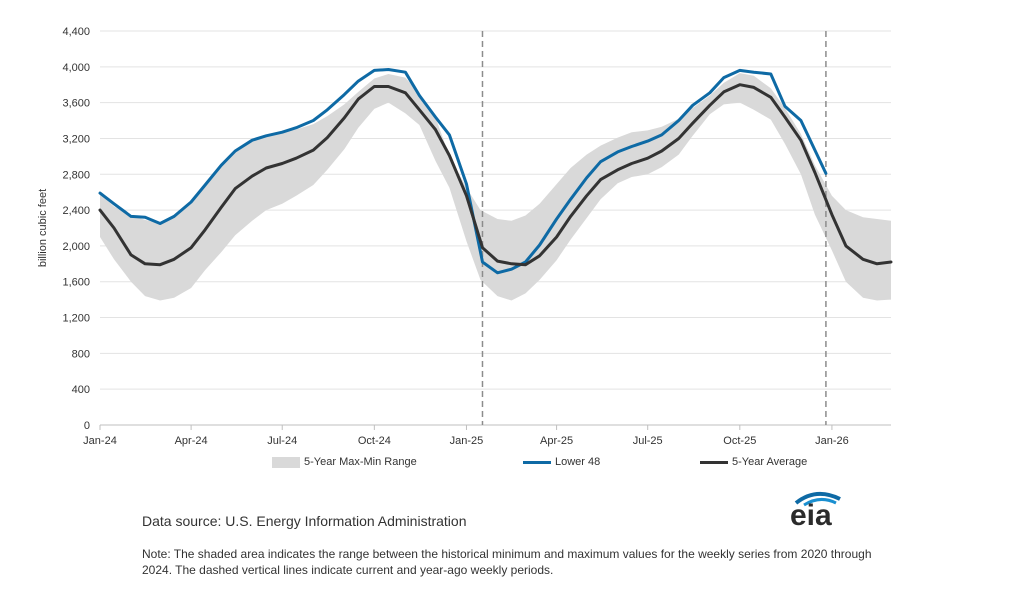 The width and height of the screenshot is (1021, 592). I want to click on y-tick-label: 1,600, so click(76, 283).